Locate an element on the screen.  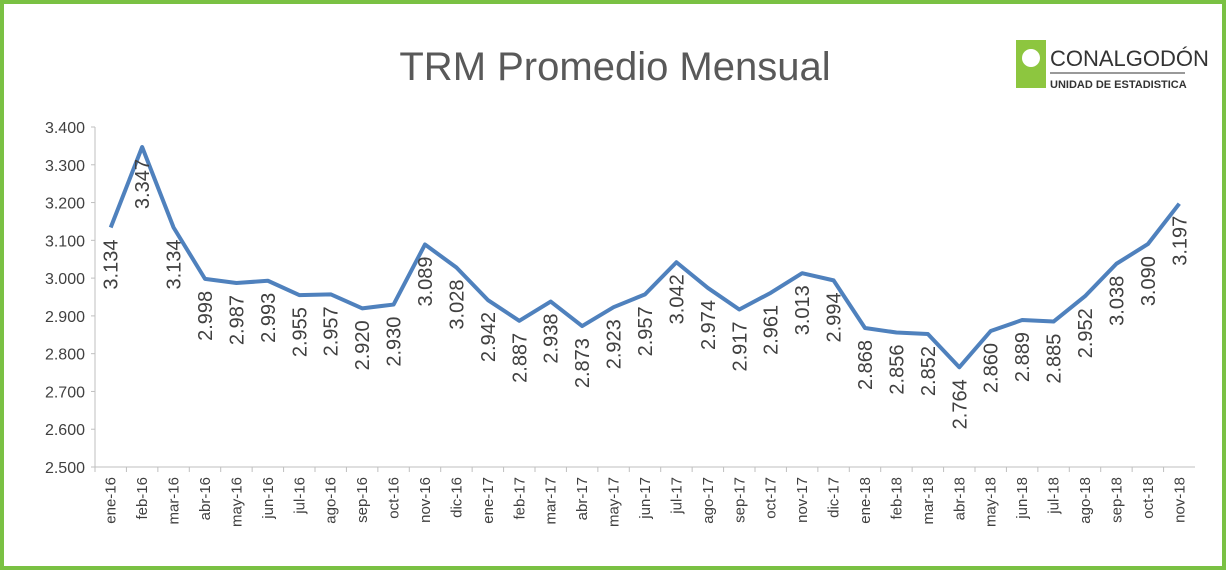
x-tick-label: oct-18 is located at coordinates (1148, 498).